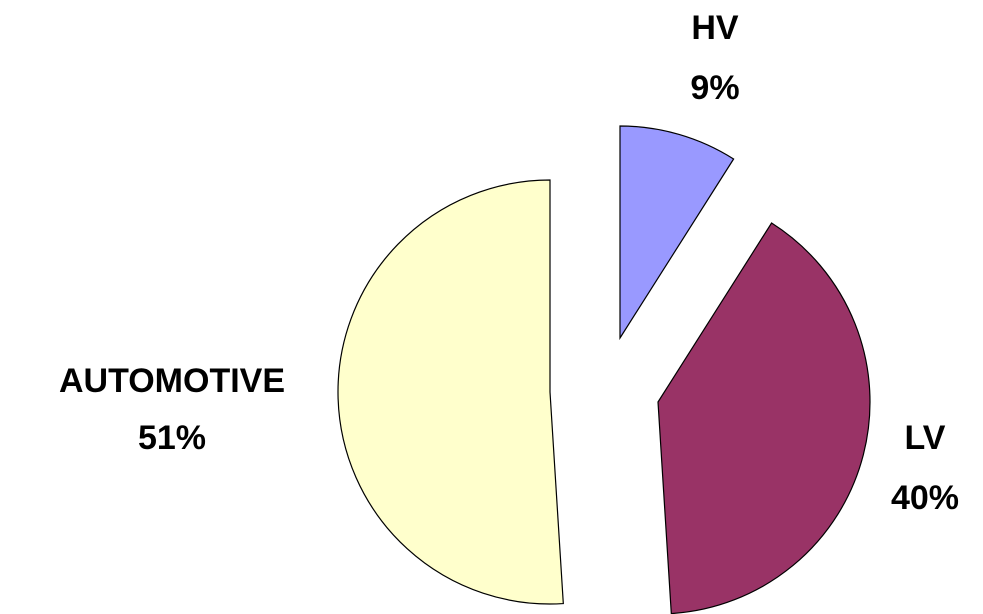 Image resolution: width=983 pixels, height=614 pixels. What do you see at coordinates (715, 28) in the screenshot?
I see `slice-label: HV` at bounding box center [715, 28].